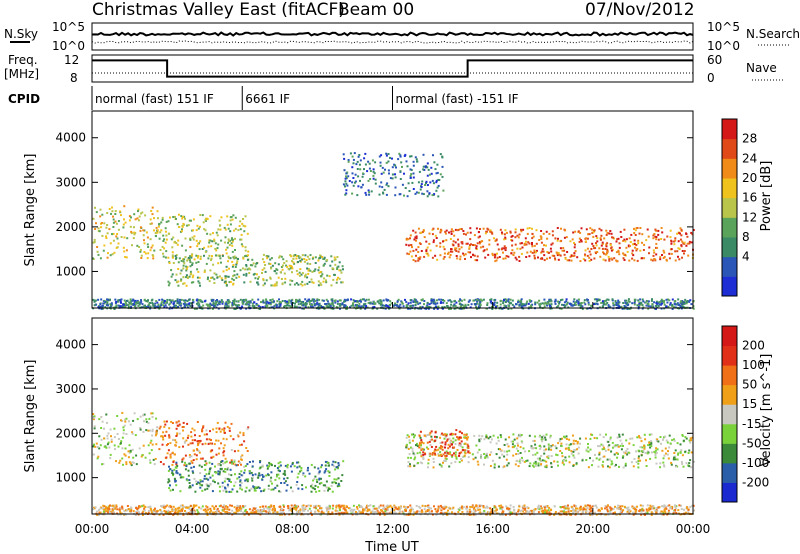  I want to click on colorbar-tick-label: 8, so click(746, 237).